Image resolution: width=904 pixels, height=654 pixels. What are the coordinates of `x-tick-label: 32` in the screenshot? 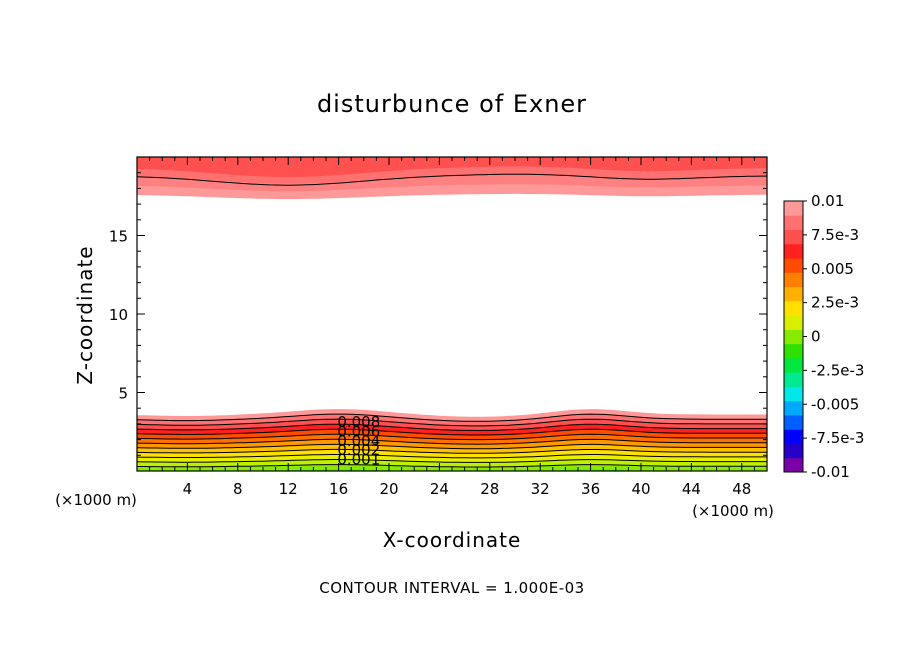 It's located at (540, 489).